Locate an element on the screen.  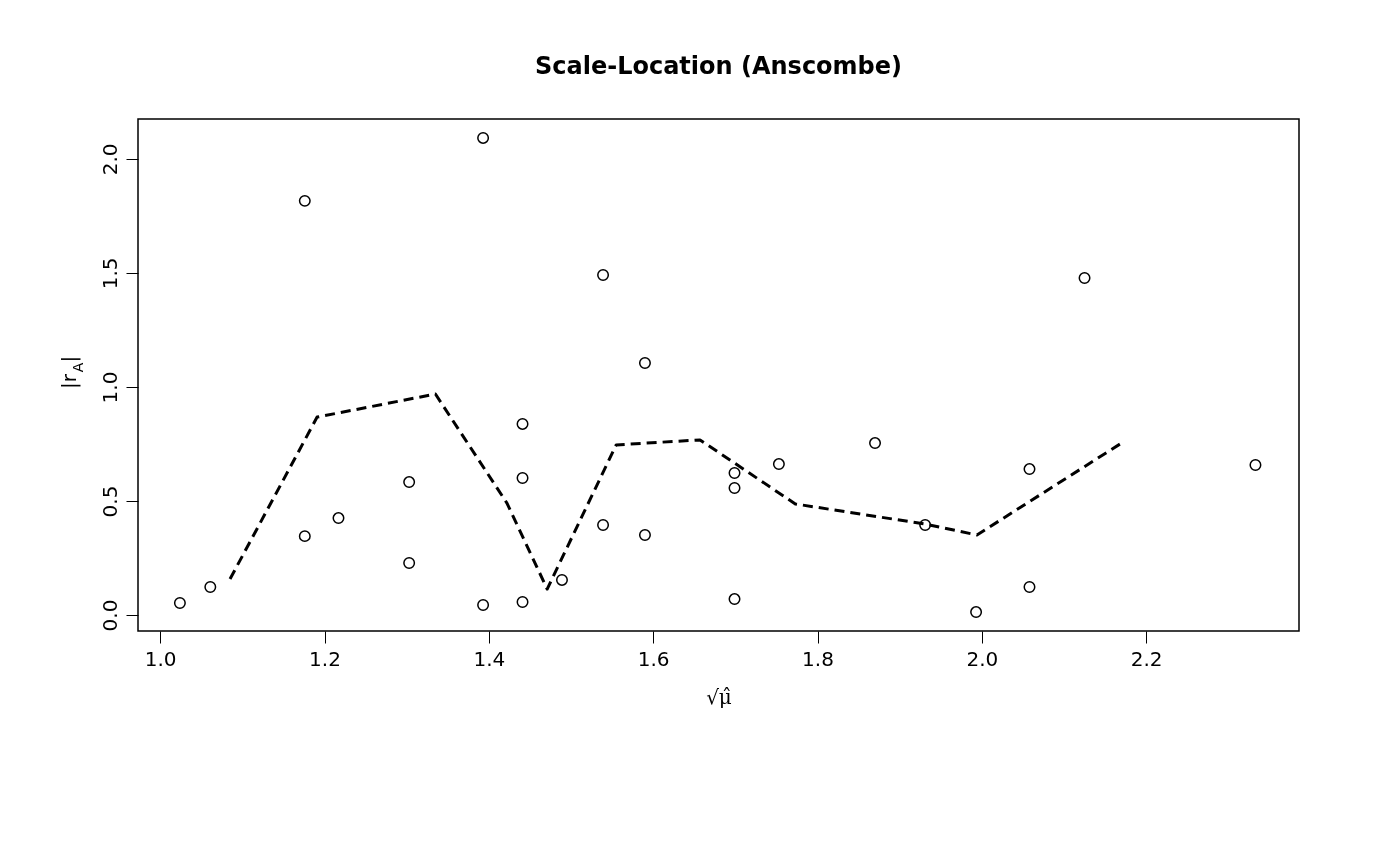
y-tick-label: 0.0 is located at coordinates (109, 615).